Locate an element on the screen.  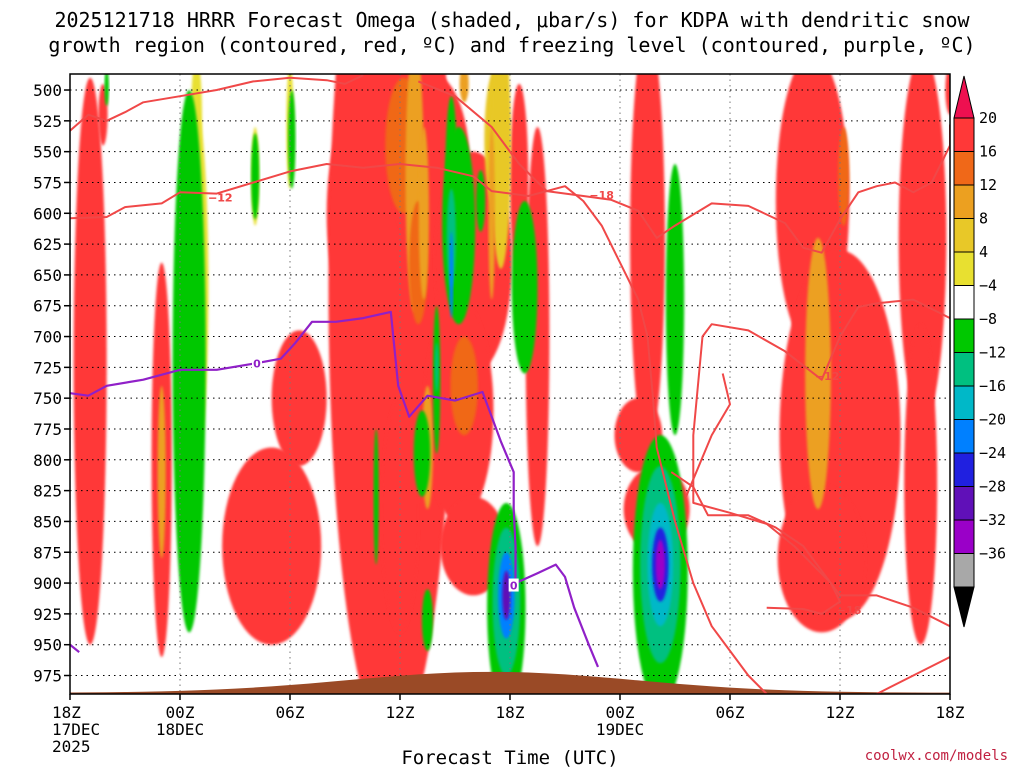
freezing-label: 0 is located at coordinates (514, 586).